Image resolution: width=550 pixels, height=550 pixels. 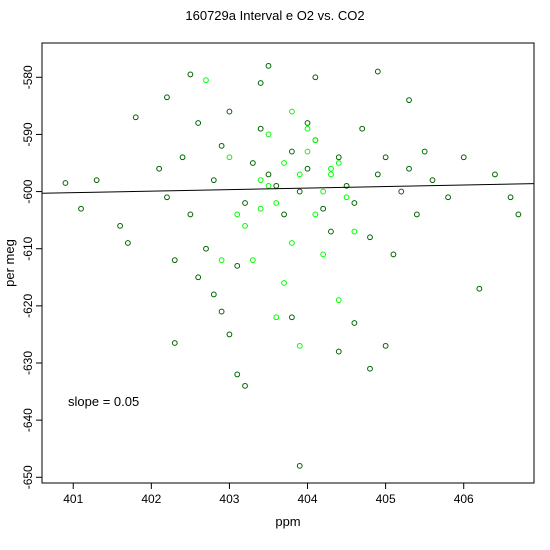 I want to click on x-tick-label: 405, so click(x=386, y=499).